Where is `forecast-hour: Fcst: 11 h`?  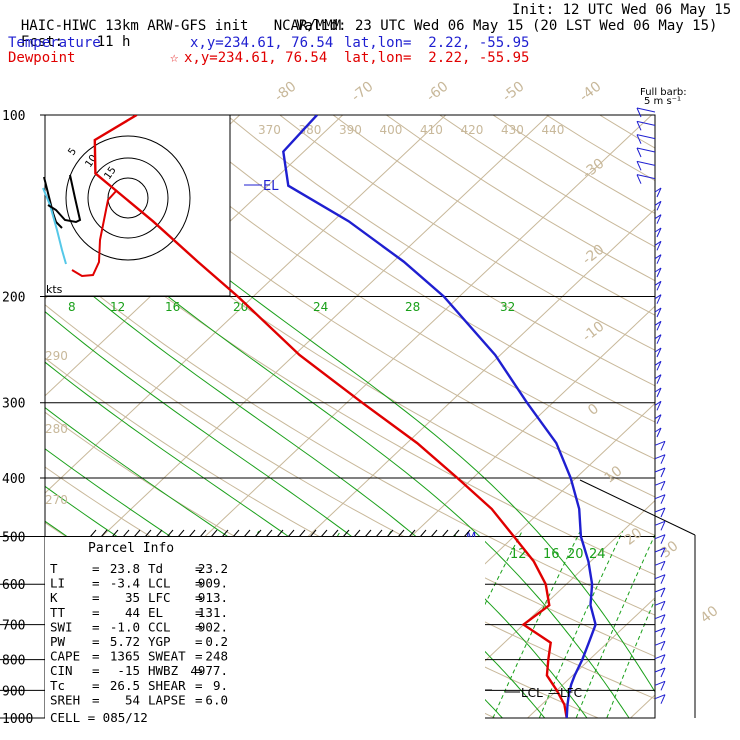 forecast-hour: Fcst: 11 h is located at coordinates (67, 34).